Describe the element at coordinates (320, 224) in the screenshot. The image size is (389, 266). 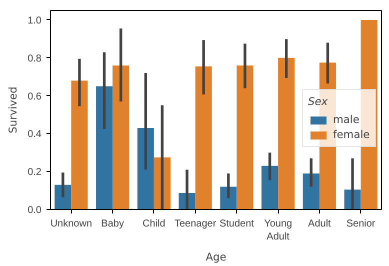
I see `x-tick-label: Adult` at that location.